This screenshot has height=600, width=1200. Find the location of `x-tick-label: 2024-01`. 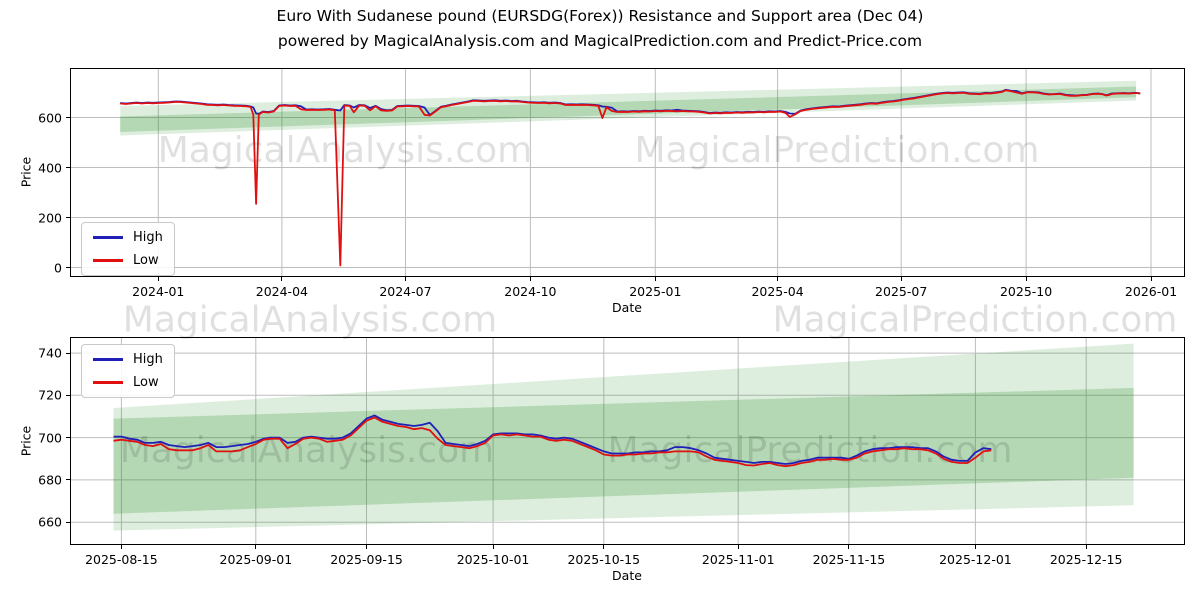

x-tick-label: 2024-01 is located at coordinates (158, 291).